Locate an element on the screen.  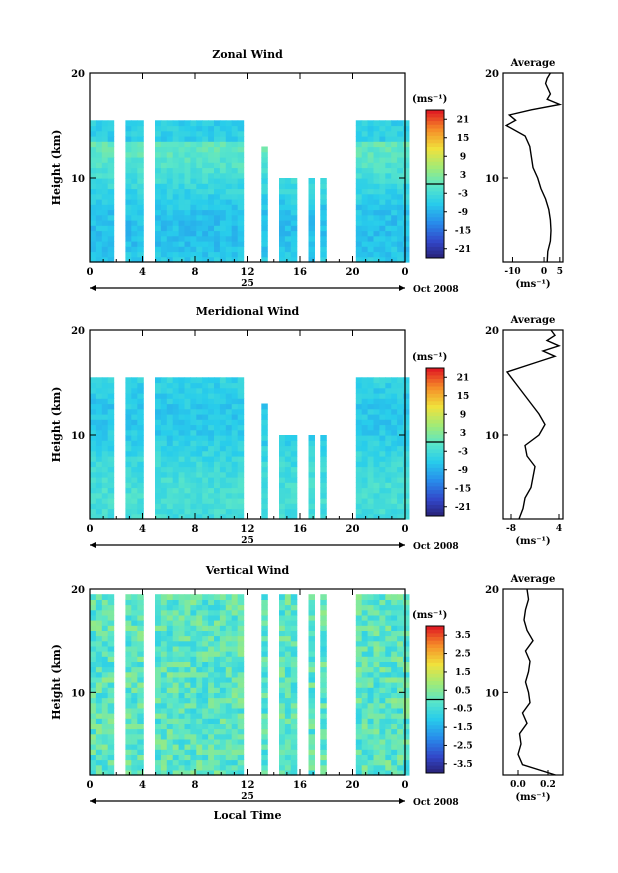
profile-y-tick-label: 10 is located at coordinates (492, 179).